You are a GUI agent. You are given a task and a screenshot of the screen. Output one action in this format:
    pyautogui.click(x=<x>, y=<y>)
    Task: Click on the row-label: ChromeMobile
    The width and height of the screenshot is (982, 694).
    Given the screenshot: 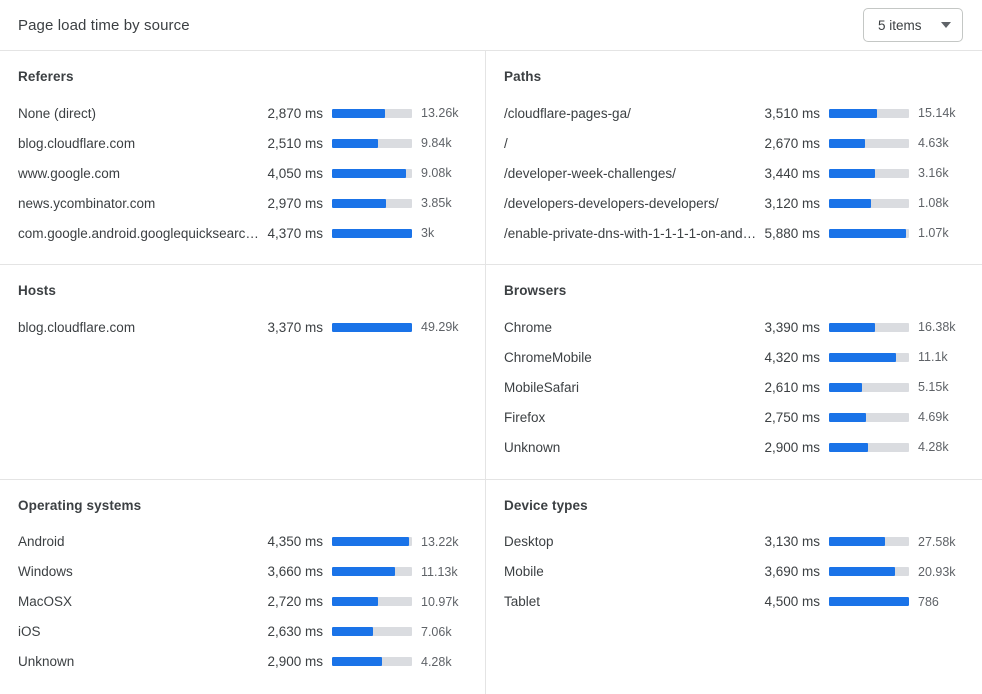 What is the action you would take?
    pyautogui.click(x=548, y=357)
    